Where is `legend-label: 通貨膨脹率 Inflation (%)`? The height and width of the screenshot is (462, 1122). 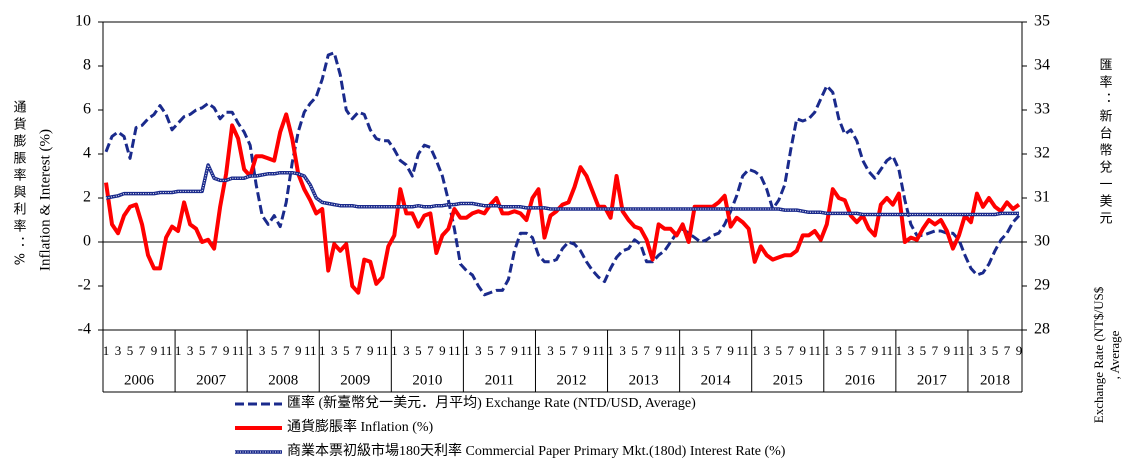 legend-label: 通貨膨脹率 Inflation (%) is located at coordinates (360, 426).